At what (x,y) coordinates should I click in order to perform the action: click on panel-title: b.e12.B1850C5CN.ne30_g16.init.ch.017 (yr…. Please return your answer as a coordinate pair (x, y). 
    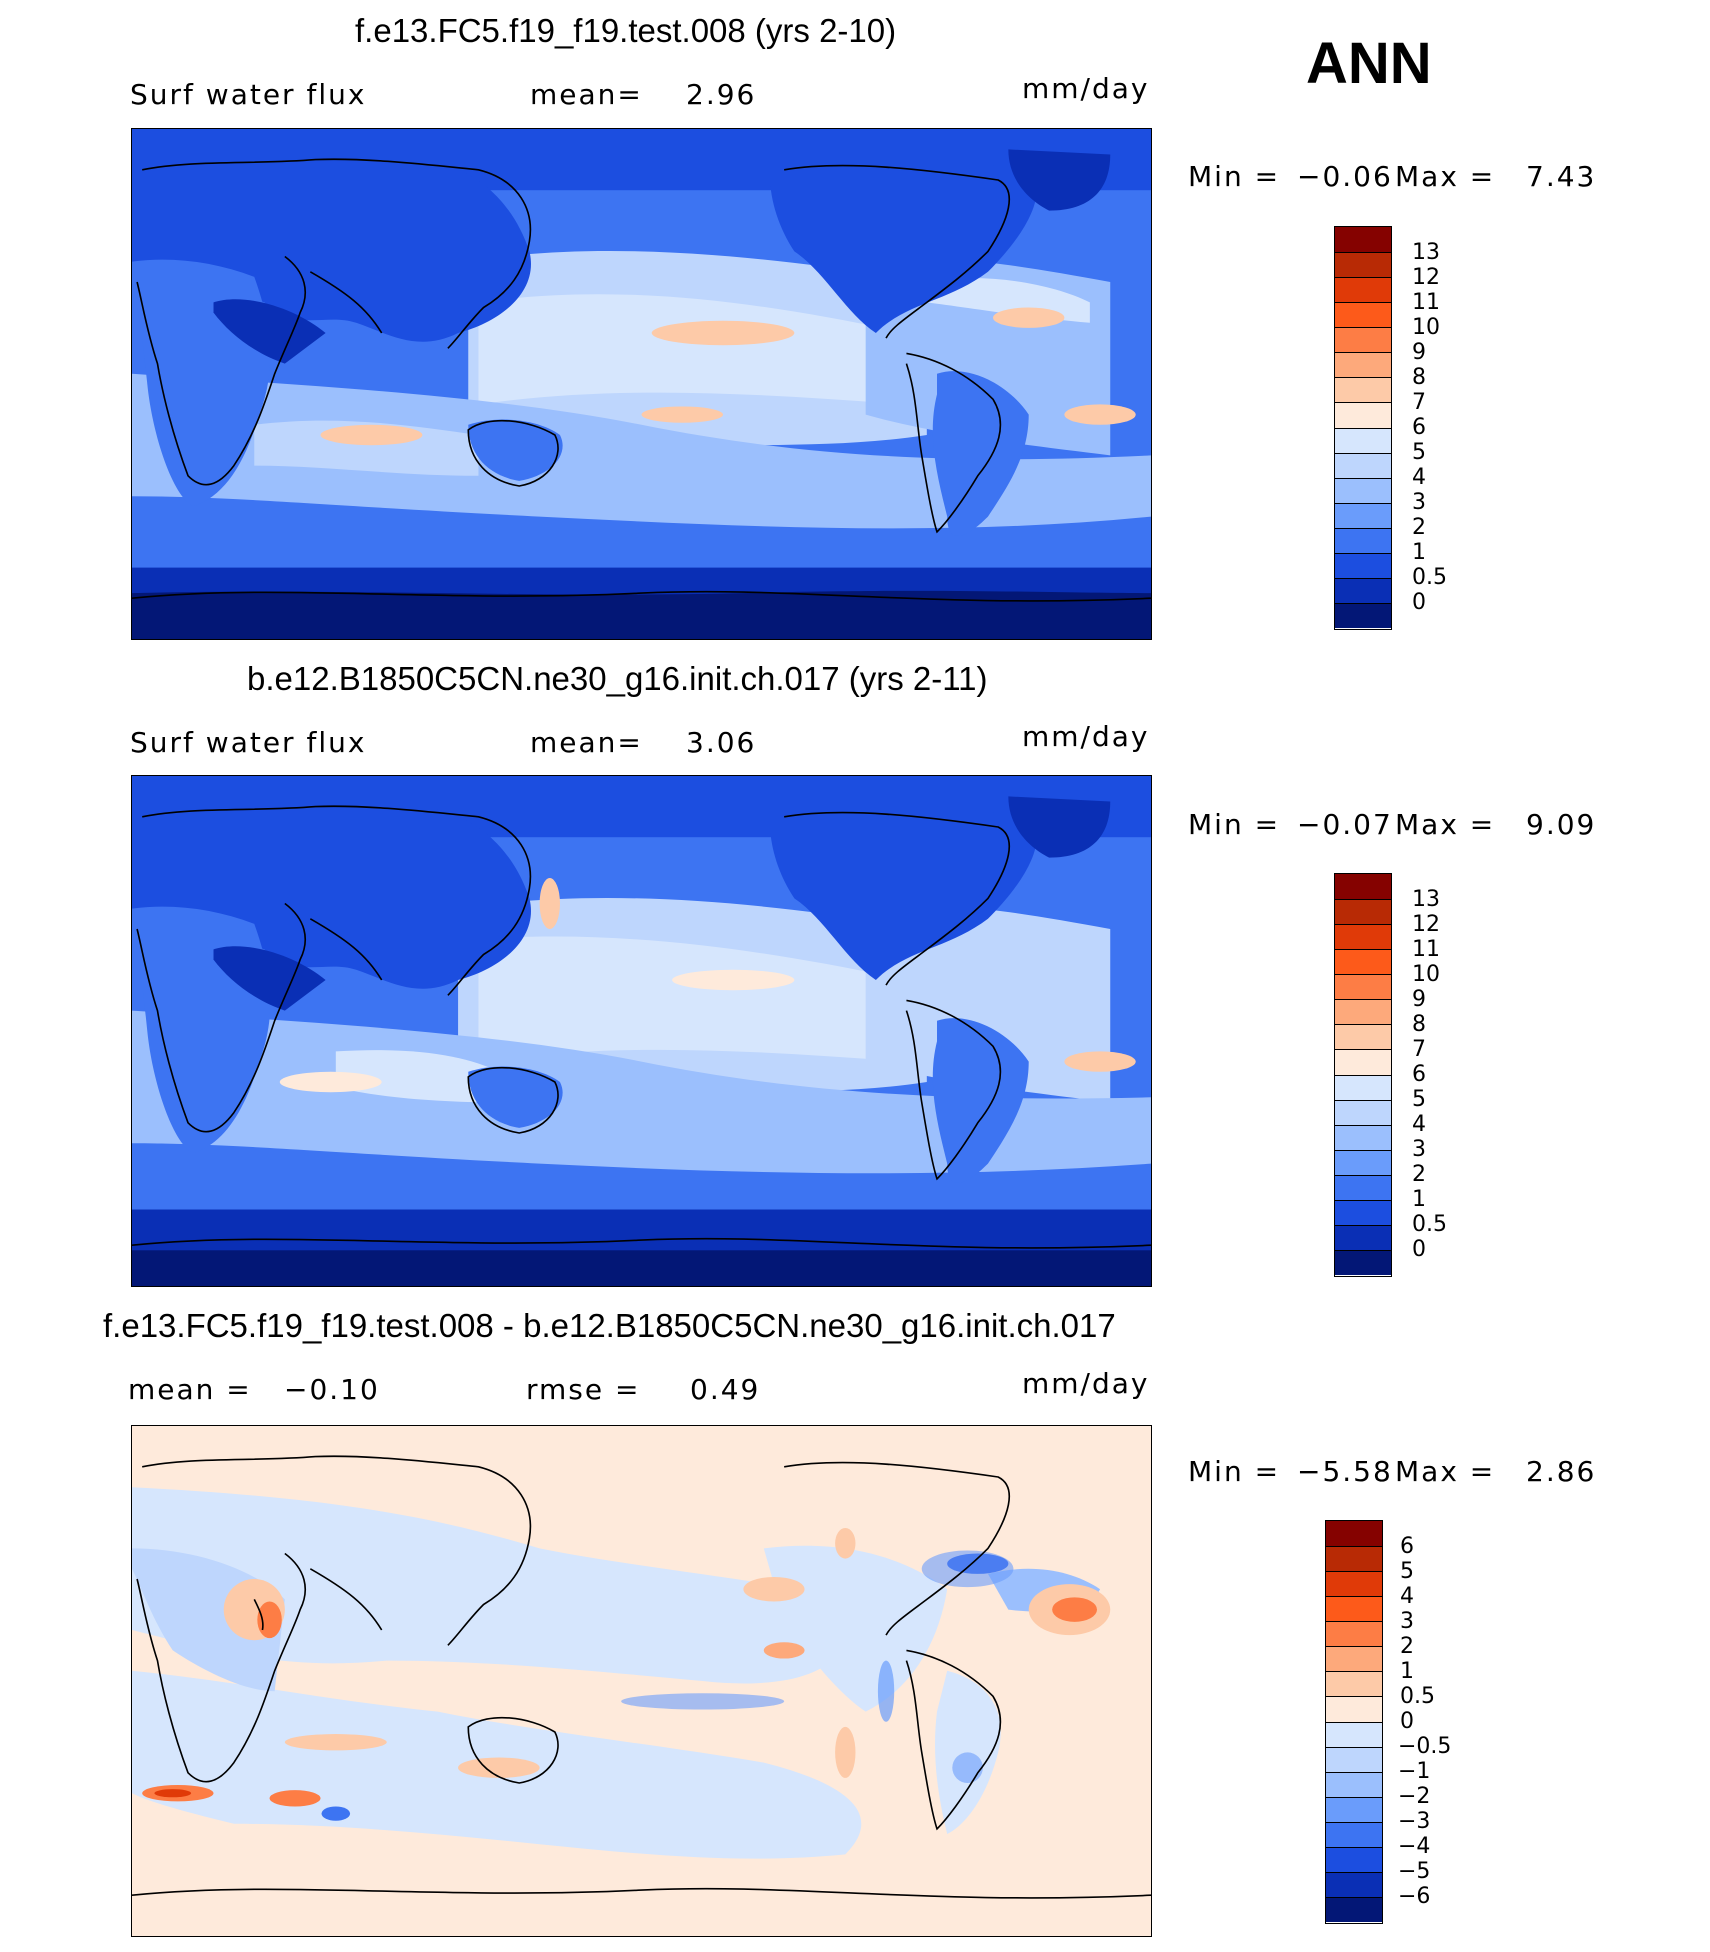
    Looking at the image, I should click on (617, 678).